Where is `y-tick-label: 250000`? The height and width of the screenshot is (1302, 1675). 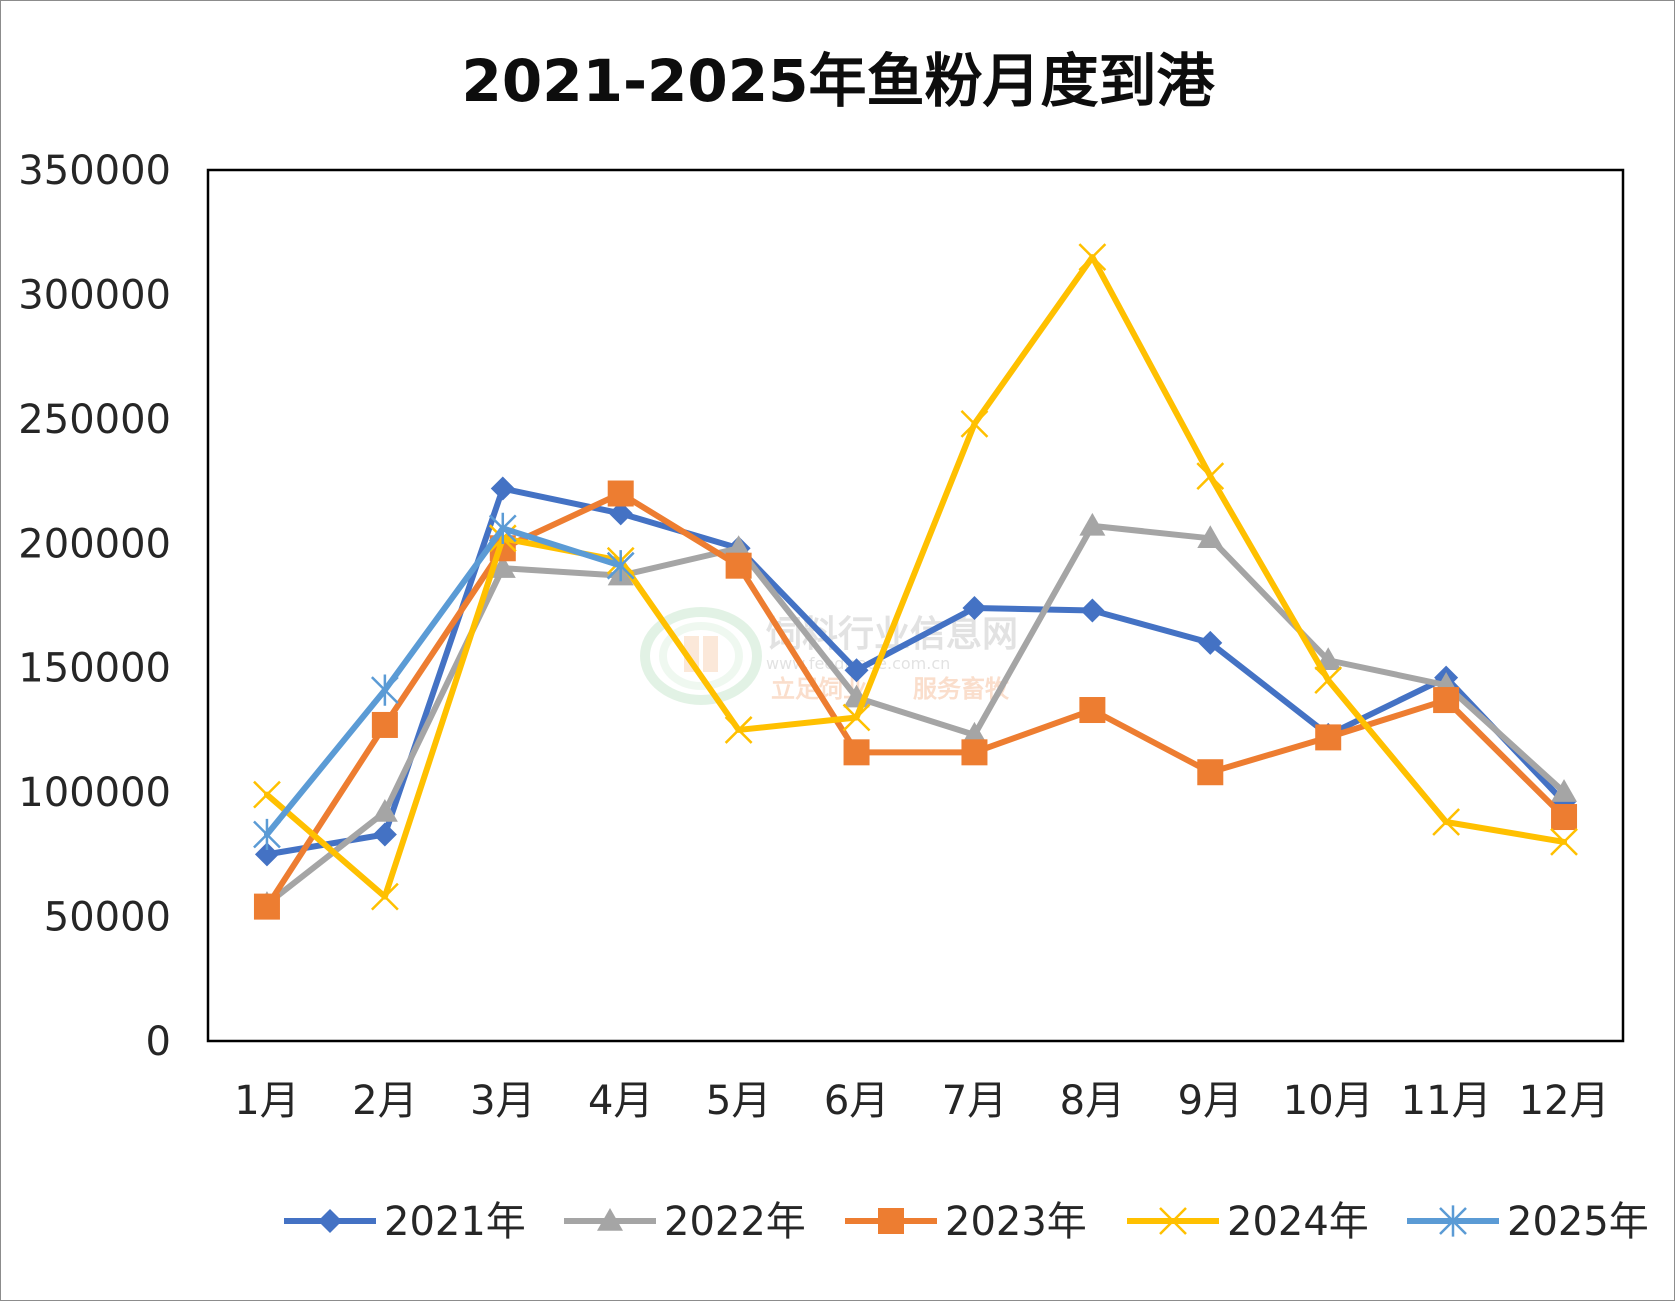
y-tick-label: 250000 is located at coordinates (94, 420).